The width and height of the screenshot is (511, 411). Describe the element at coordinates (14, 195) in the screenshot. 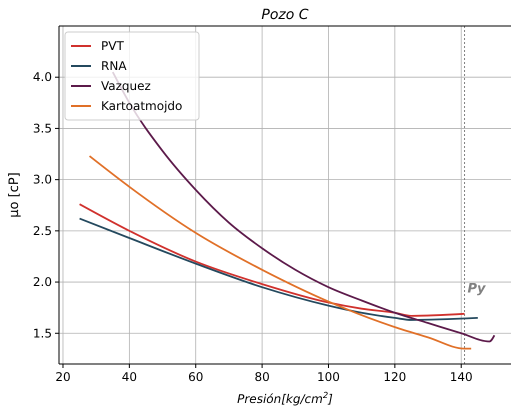

I see `y-axis-title: μo [cP]` at that location.